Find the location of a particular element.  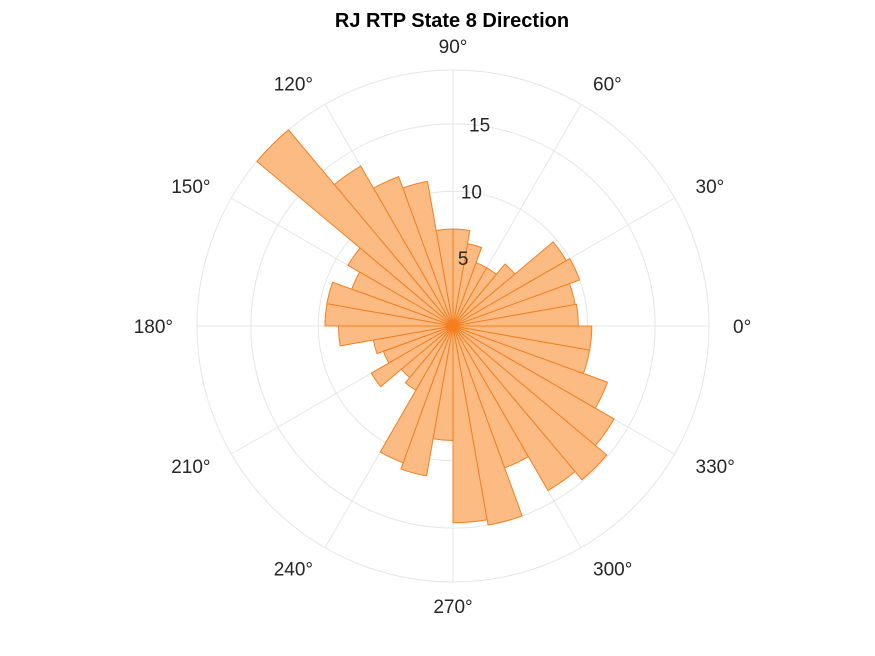

angle-label-330: 330° is located at coordinates (715, 467).